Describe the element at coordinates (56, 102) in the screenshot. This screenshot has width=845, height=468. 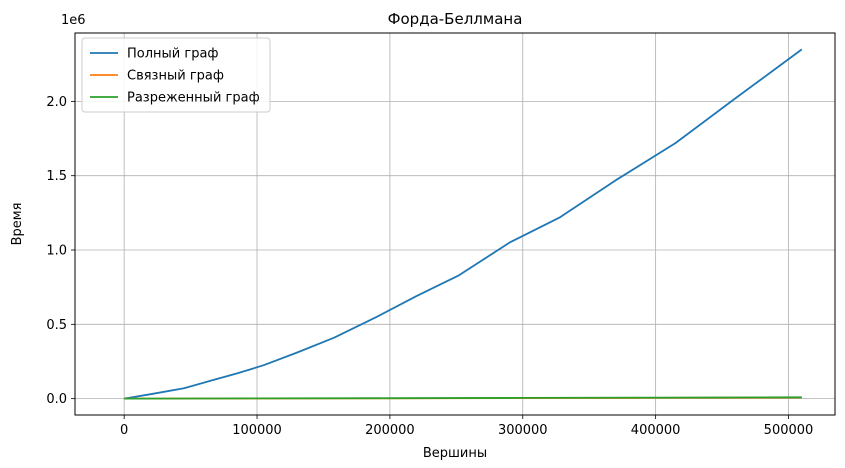
I see `y-tick-label: 2.0` at that location.